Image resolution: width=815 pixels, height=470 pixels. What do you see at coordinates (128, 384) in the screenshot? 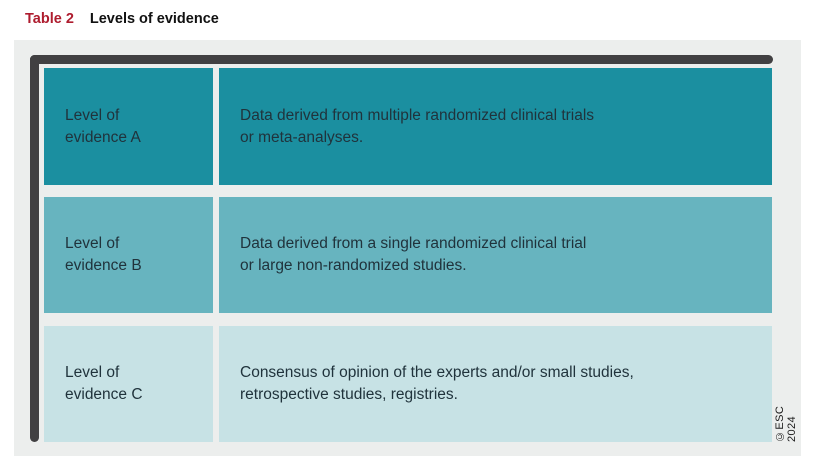
I see `level-cell-c: Level of evidence C` at bounding box center [128, 384].